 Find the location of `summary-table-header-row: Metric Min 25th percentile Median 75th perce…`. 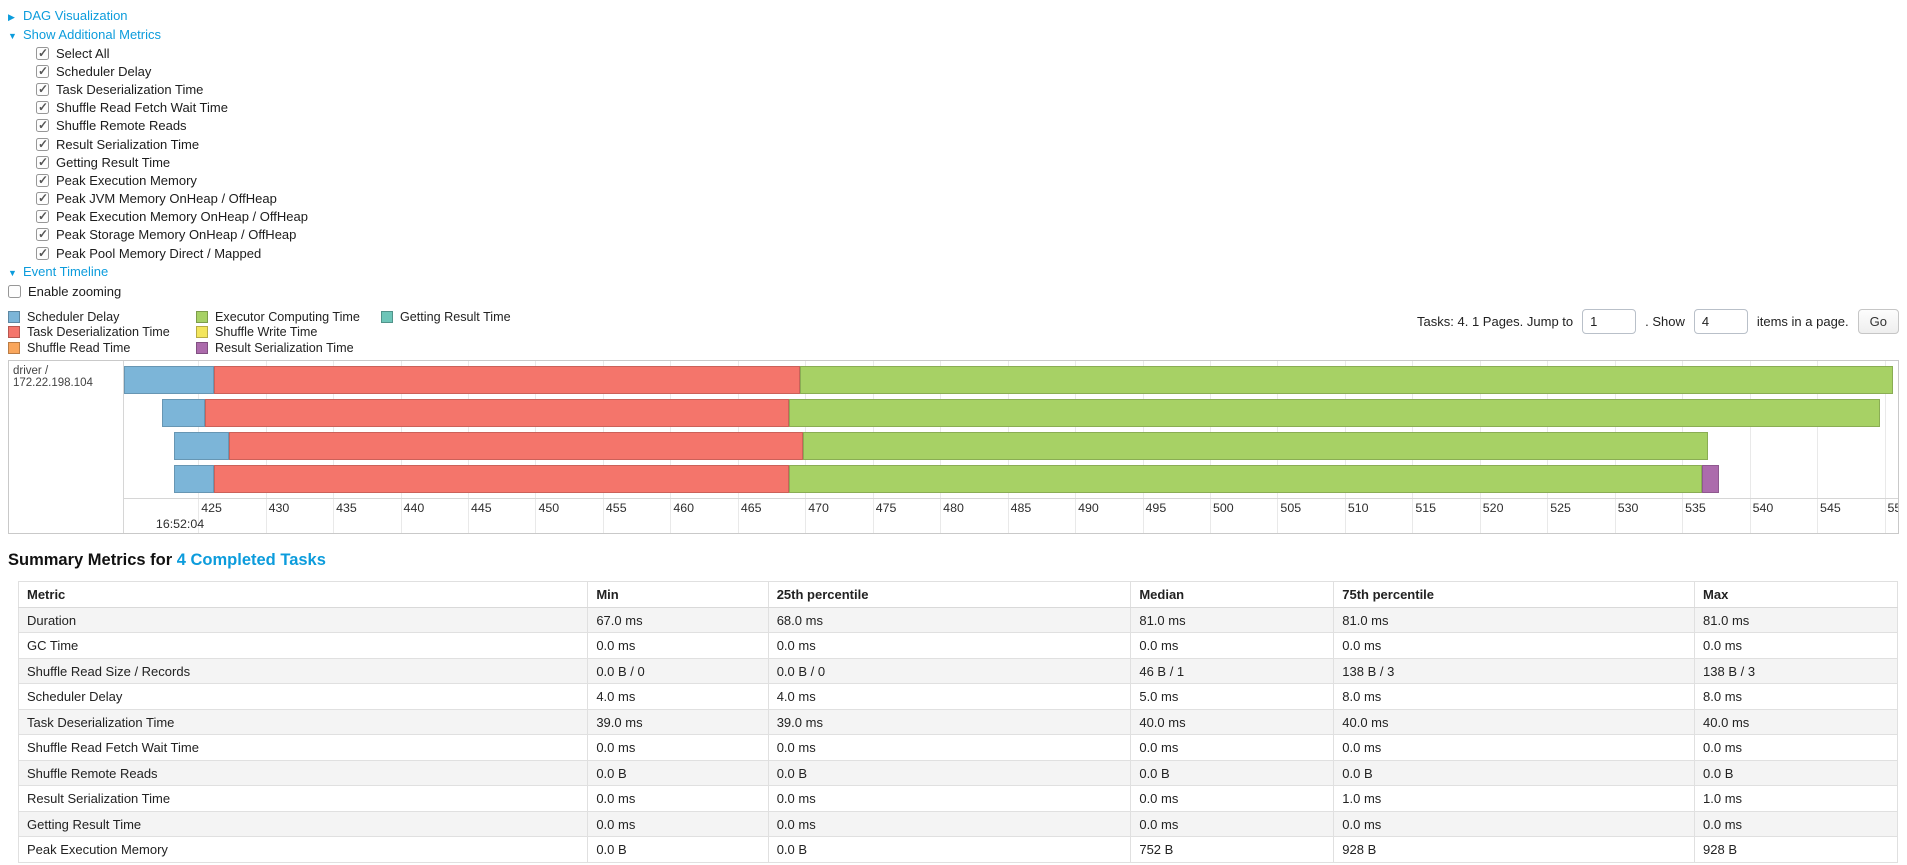

summary-table-header-row: Metric Min 25th percentile Median 75th perce… is located at coordinates (957, 594).